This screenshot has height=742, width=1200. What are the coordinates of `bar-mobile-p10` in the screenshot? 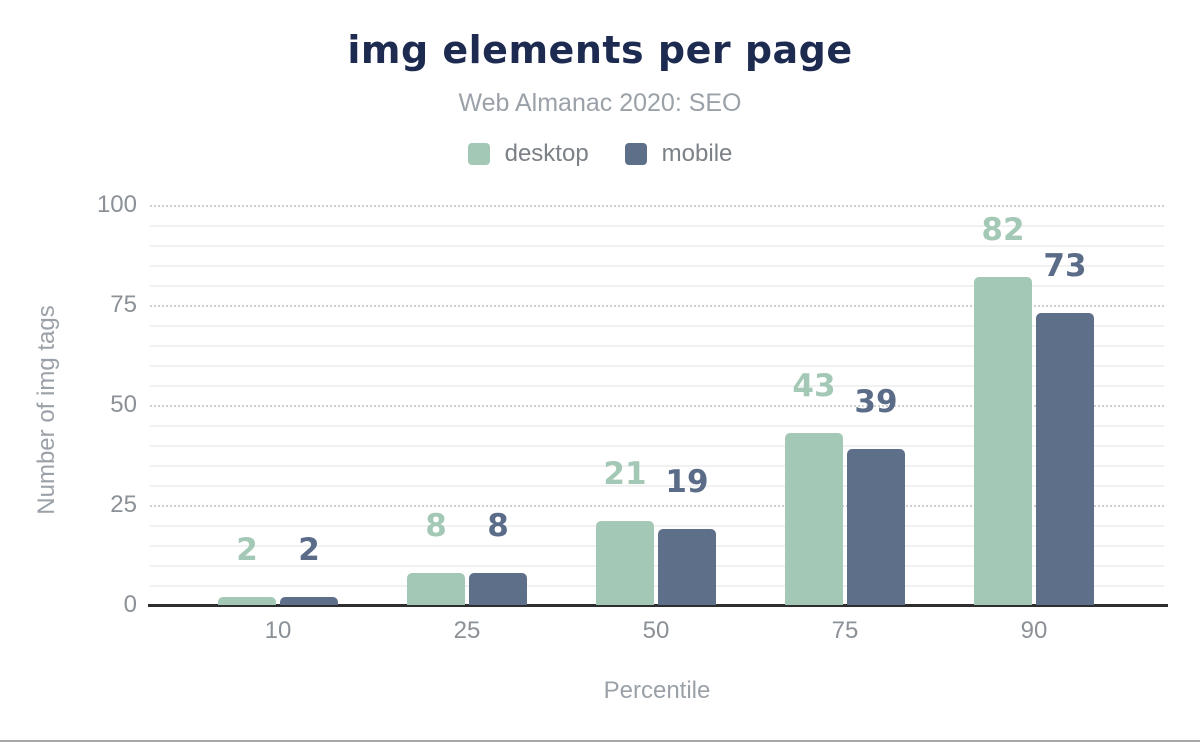 It's located at (309, 601).